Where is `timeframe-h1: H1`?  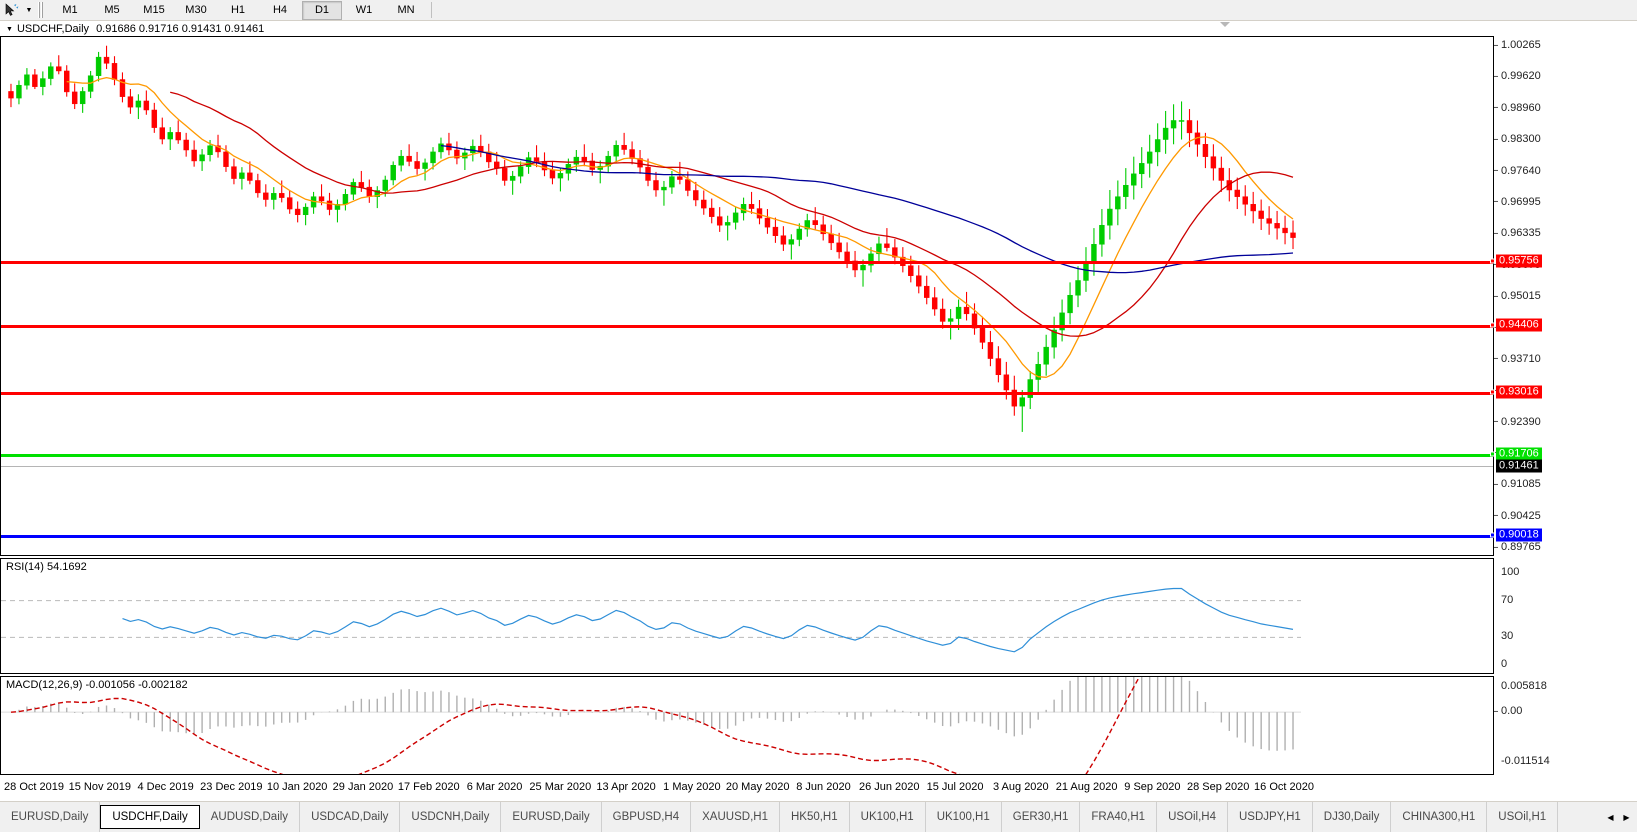 timeframe-h1: H1 is located at coordinates (238, 9).